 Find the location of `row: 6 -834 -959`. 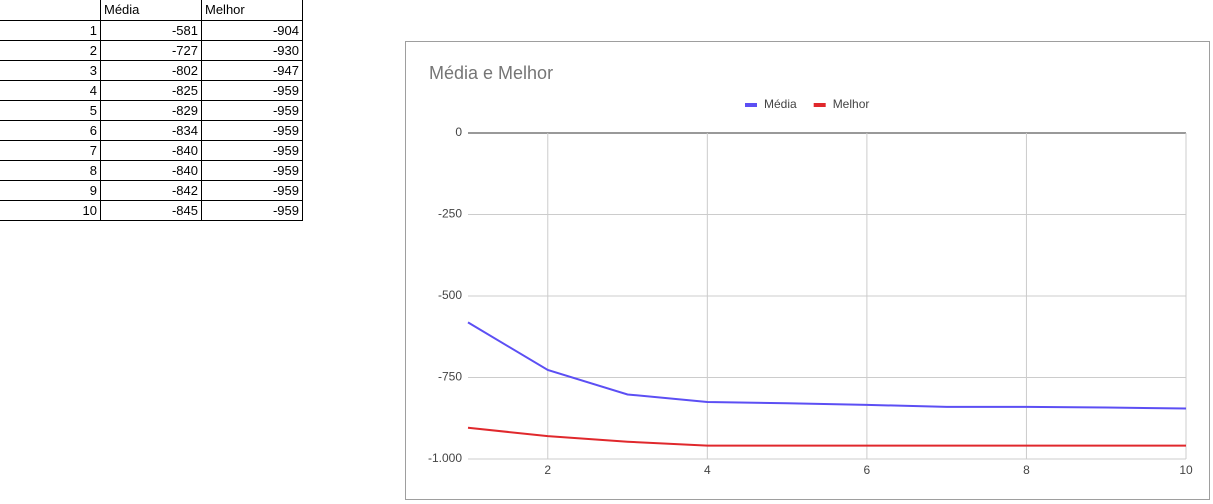

row: 6 -834 -959 is located at coordinates (151, 130).